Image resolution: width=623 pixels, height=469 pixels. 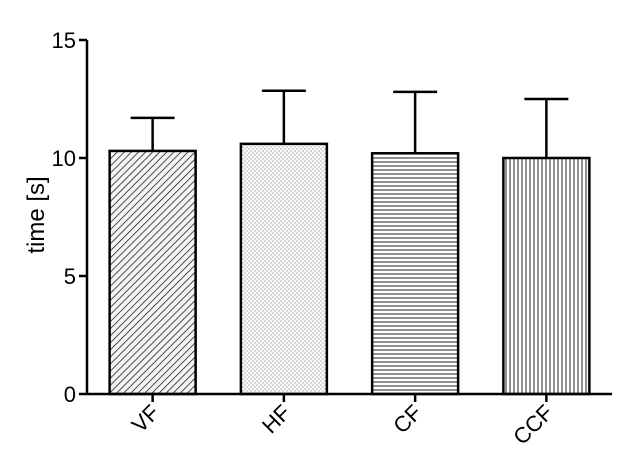 What do you see at coordinates (36, 214) in the screenshot?
I see `y-axis-title: time [s]` at bounding box center [36, 214].